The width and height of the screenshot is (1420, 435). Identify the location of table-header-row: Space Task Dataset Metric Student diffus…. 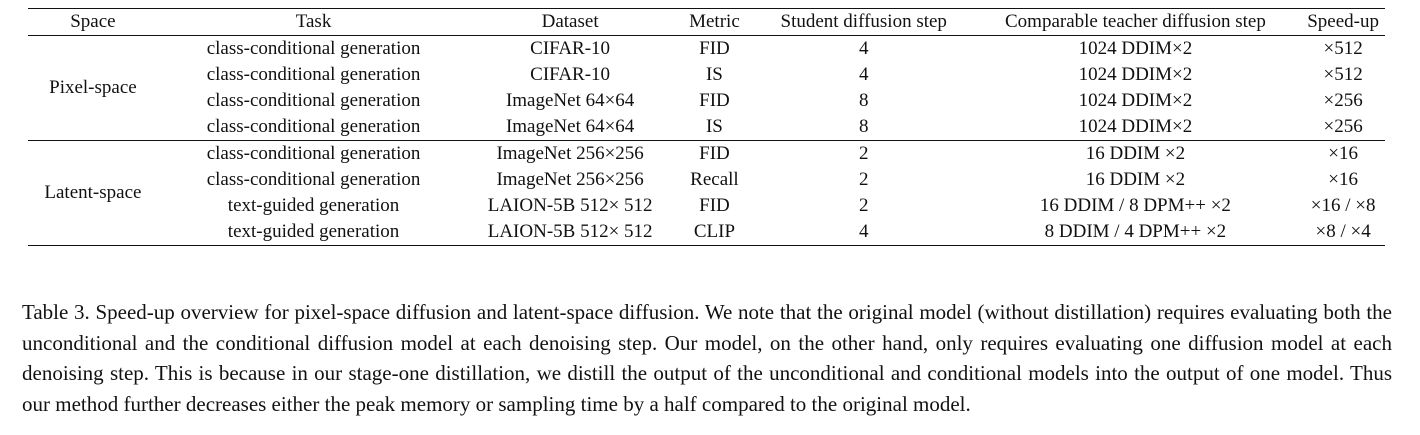
(706, 22).